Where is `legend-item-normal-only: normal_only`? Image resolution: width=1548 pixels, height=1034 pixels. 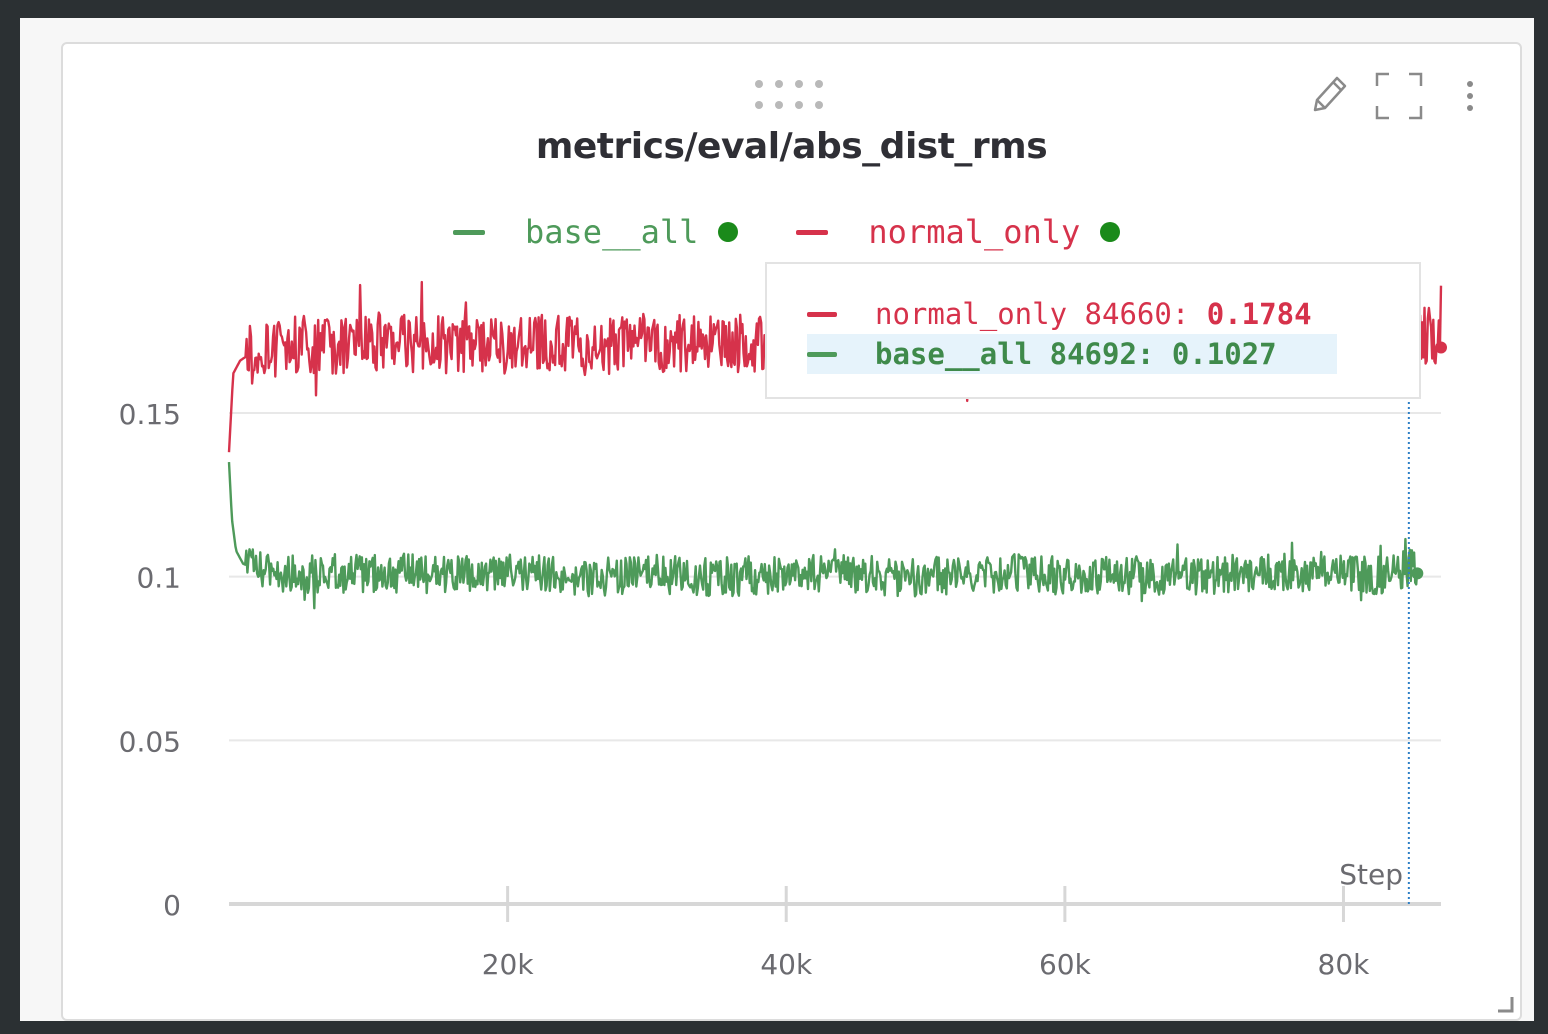 legend-item-normal-only: normal_only is located at coordinates (958, 232).